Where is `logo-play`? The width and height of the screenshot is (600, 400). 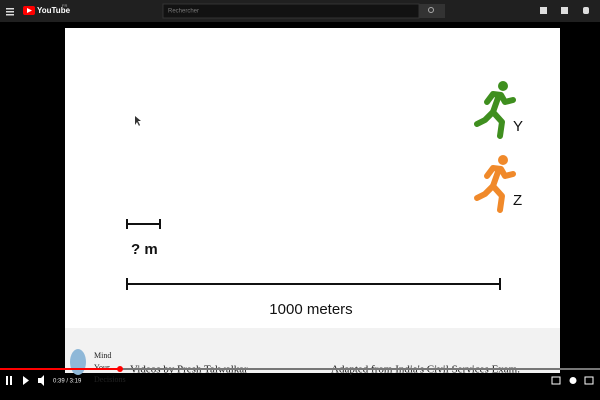
logo-play is located at coordinates (29, 10).